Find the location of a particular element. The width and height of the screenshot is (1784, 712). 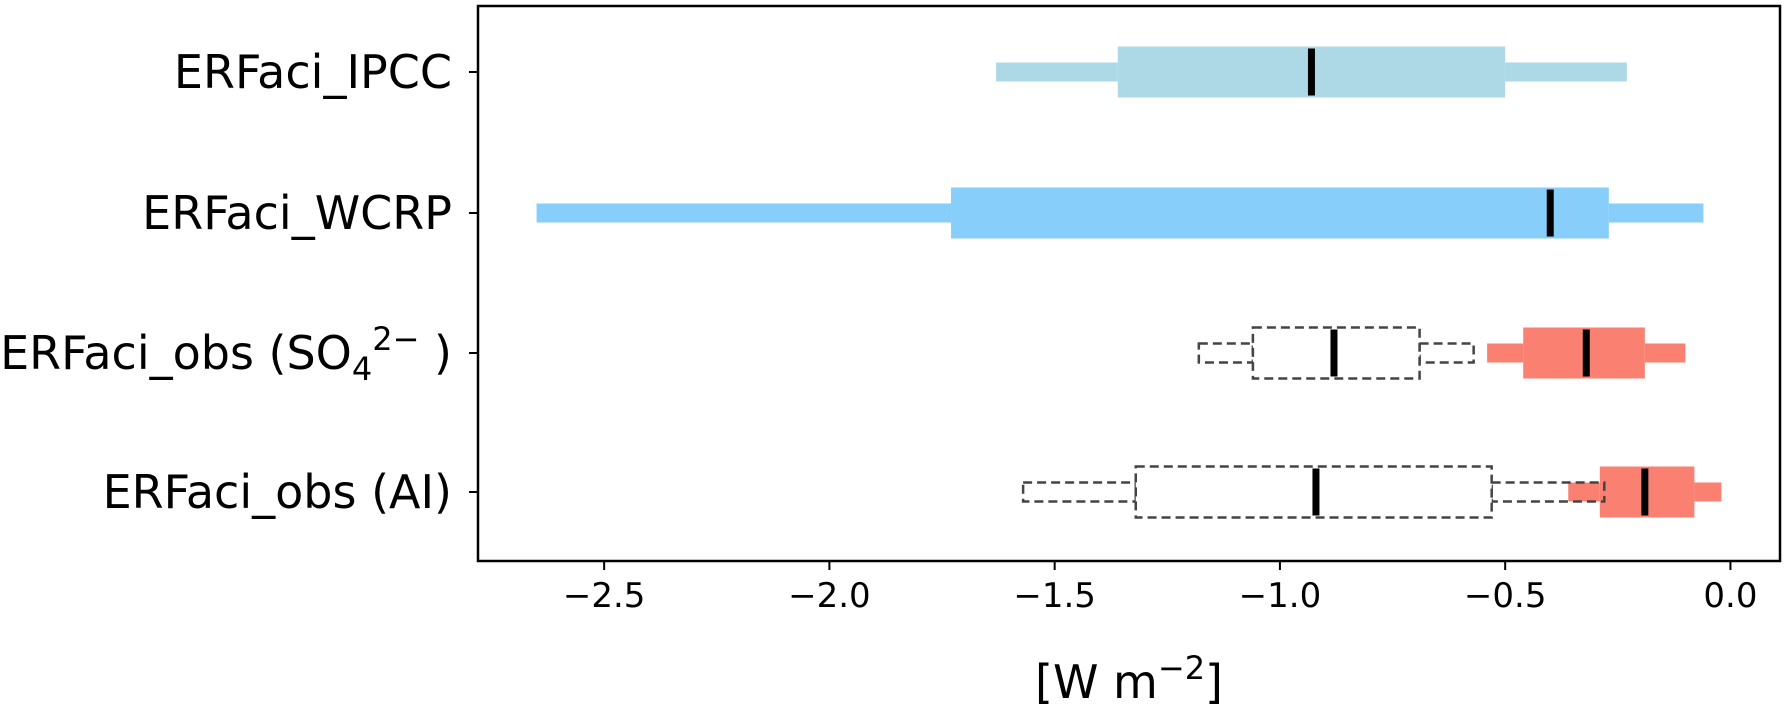

box-body is located at coordinates (1280, 213).